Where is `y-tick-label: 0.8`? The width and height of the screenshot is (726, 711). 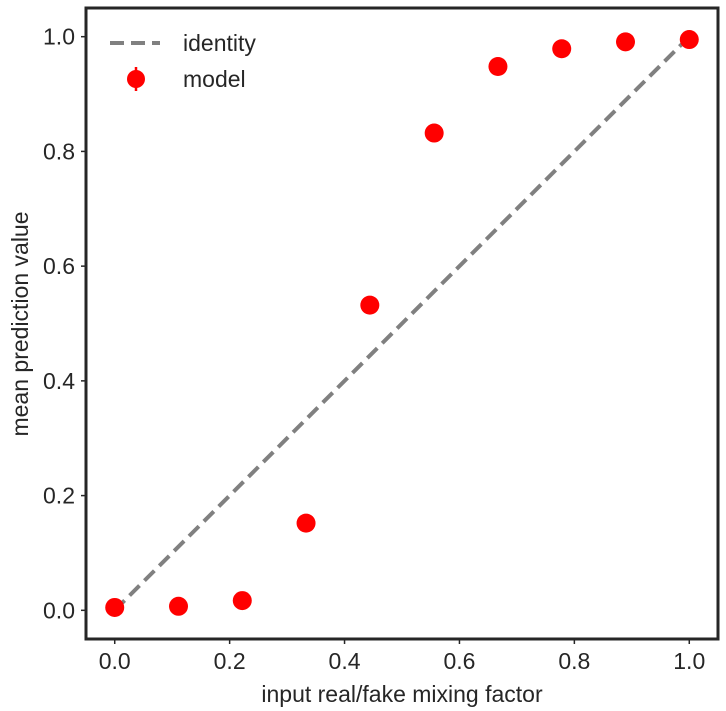
y-tick-label: 0.8 is located at coordinates (59, 151).